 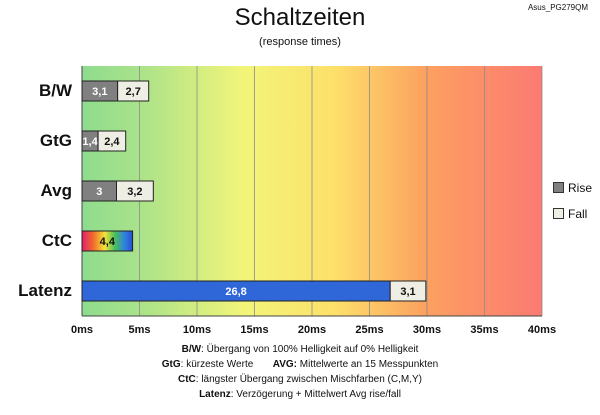 I want to click on bar-rise-label: 26,8, so click(x=235, y=292).